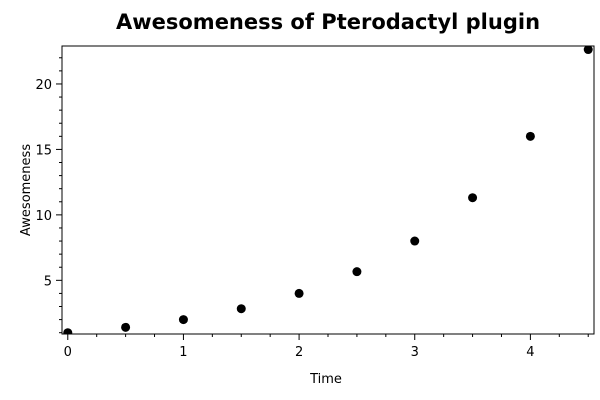 The width and height of the screenshot is (600, 400). What do you see at coordinates (415, 352) in the screenshot?
I see `x-tick-label: 3` at bounding box center [415, 352].